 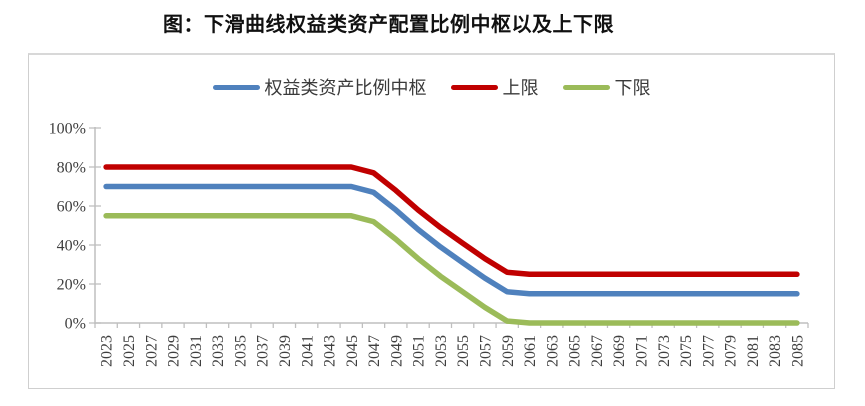 What do you see at coordinates (586, 87) in the screenshot?
I see `legend-line-swatch-lower-icon` at bounding box center [586, 87].